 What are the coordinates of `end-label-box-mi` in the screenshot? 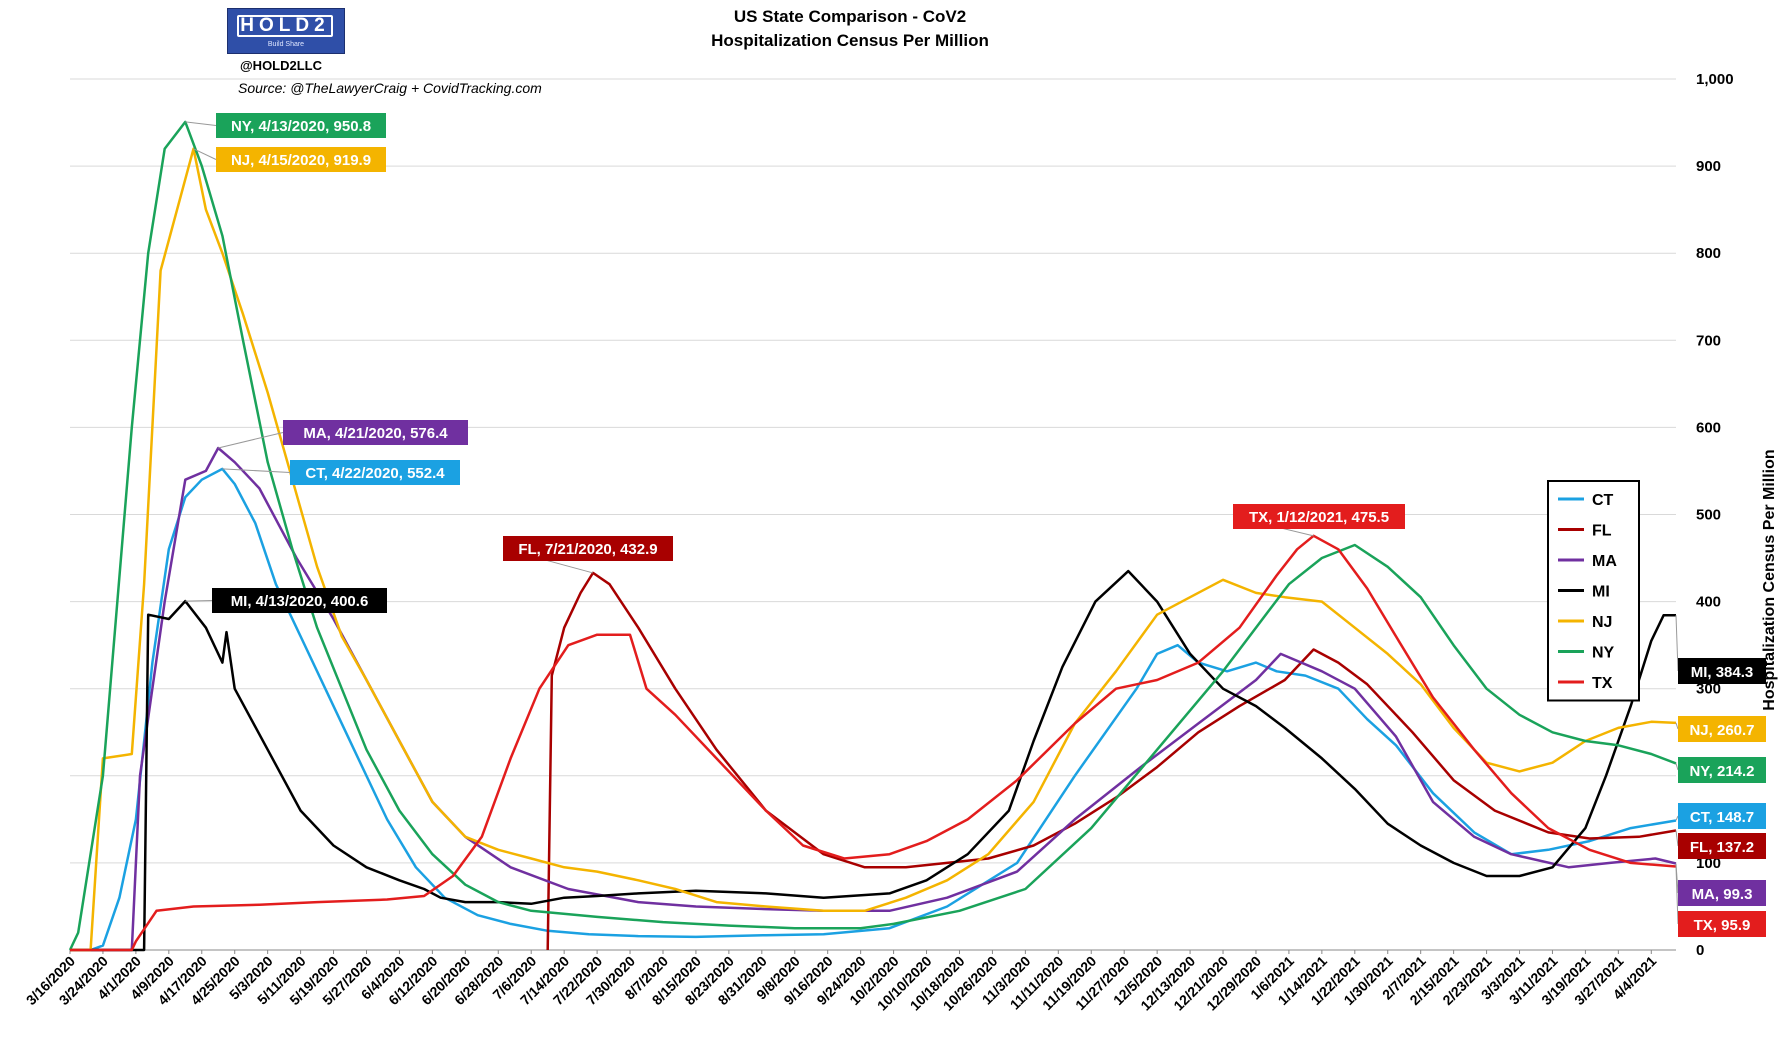 It's located at (1722, 671).